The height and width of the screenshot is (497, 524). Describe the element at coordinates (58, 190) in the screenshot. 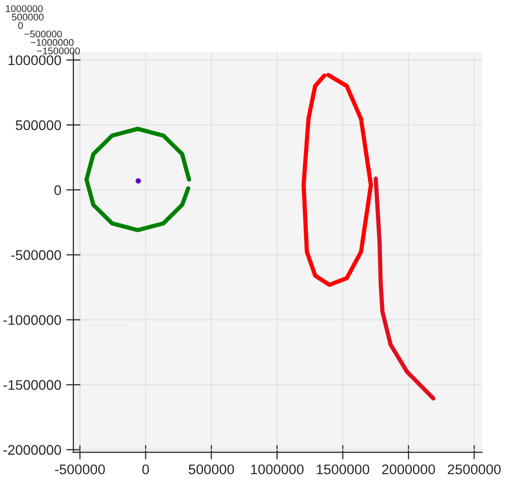

I see `y-tick-label: 0` at that location.